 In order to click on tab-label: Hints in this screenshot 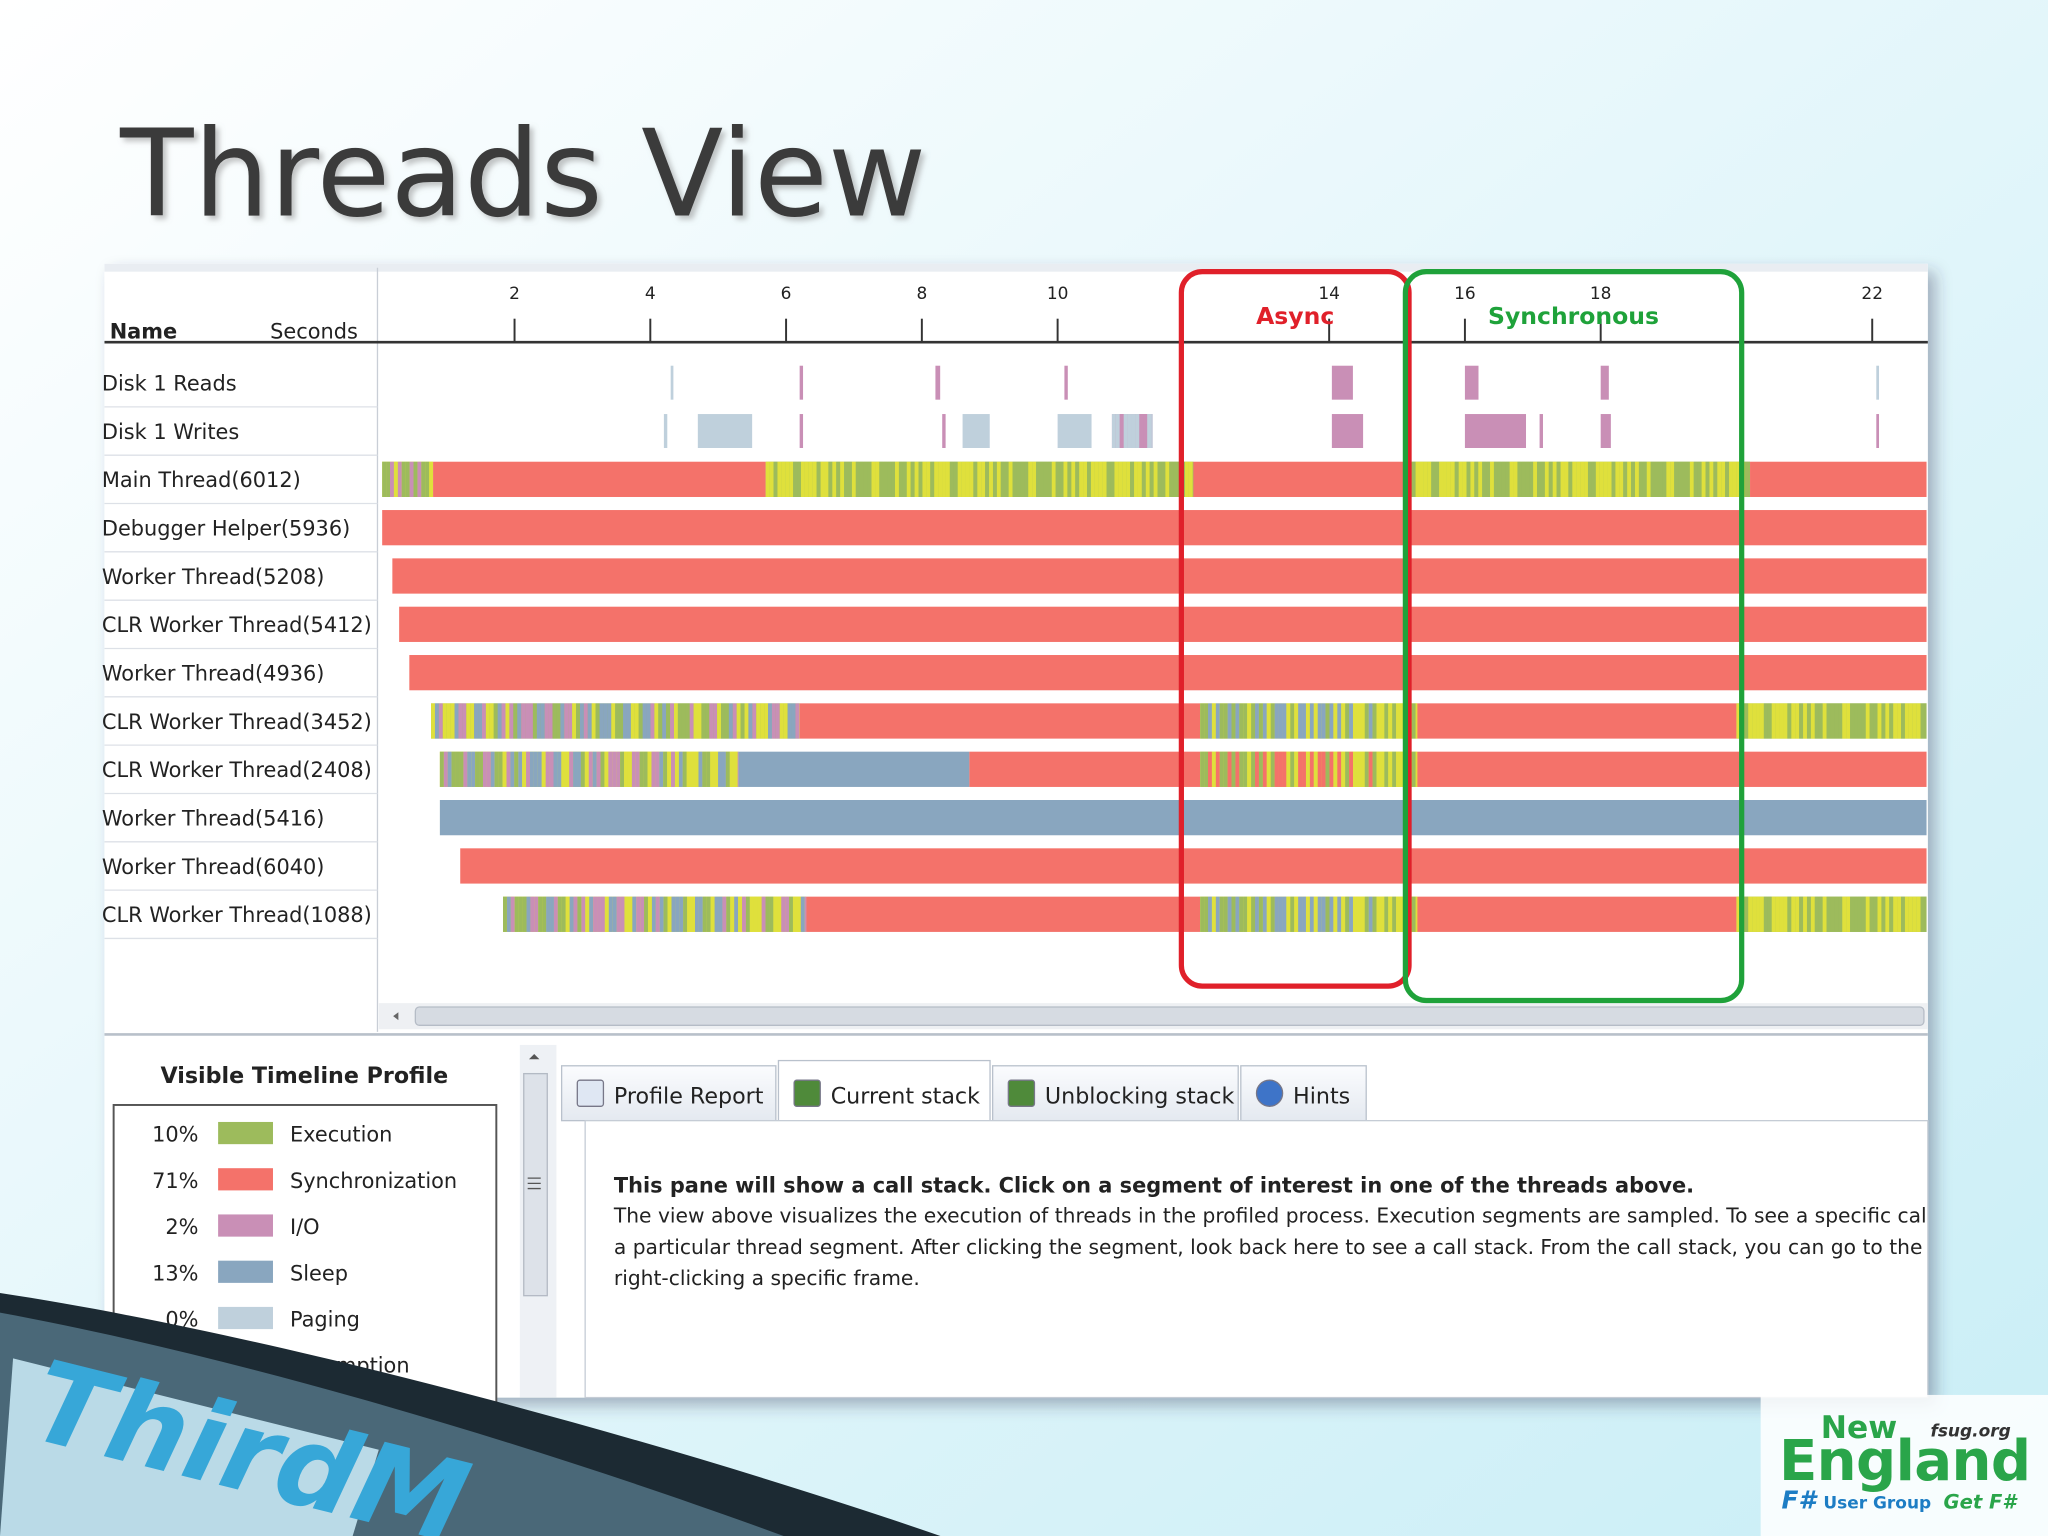, I will do `click(1321, 1097)`.